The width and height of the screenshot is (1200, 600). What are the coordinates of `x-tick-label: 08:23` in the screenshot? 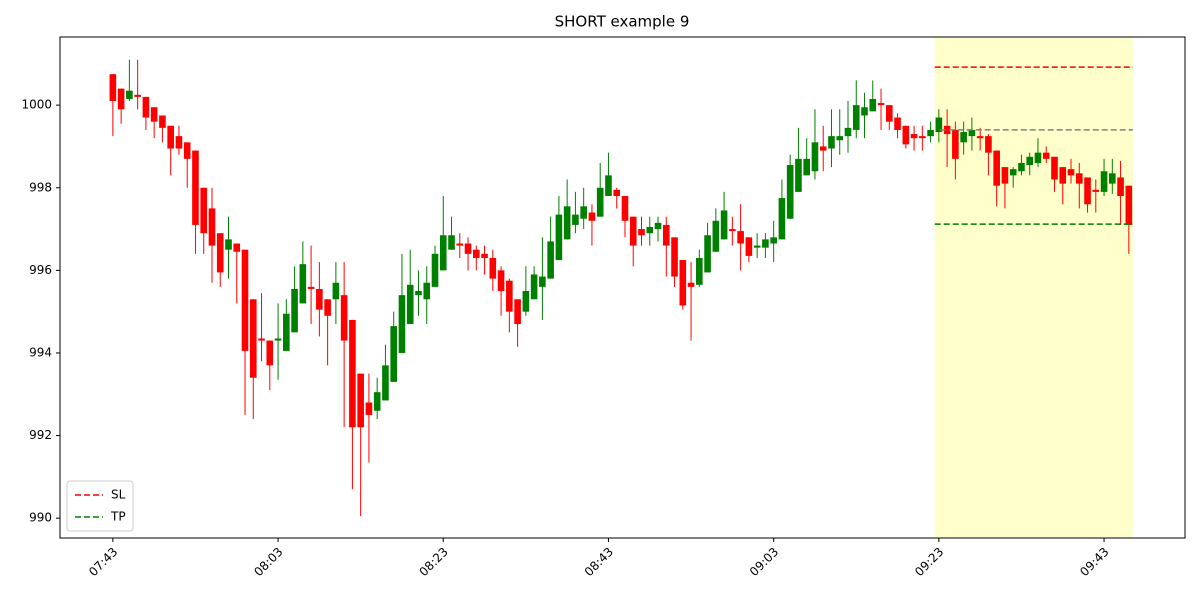 It's located at (433, 562).